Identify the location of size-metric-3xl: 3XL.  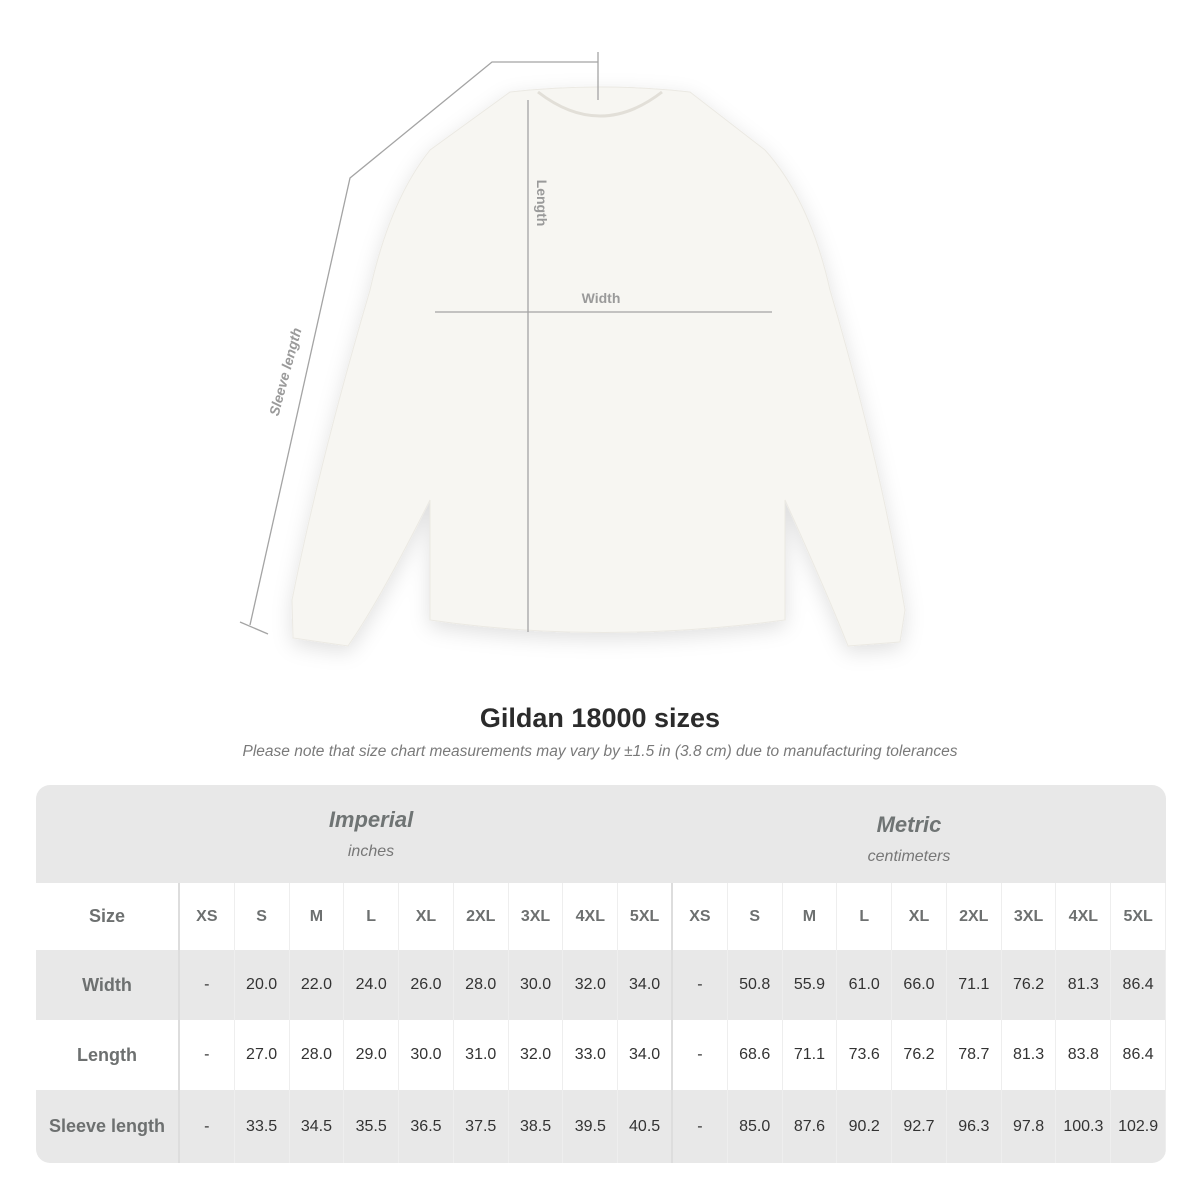
(1029, 916).